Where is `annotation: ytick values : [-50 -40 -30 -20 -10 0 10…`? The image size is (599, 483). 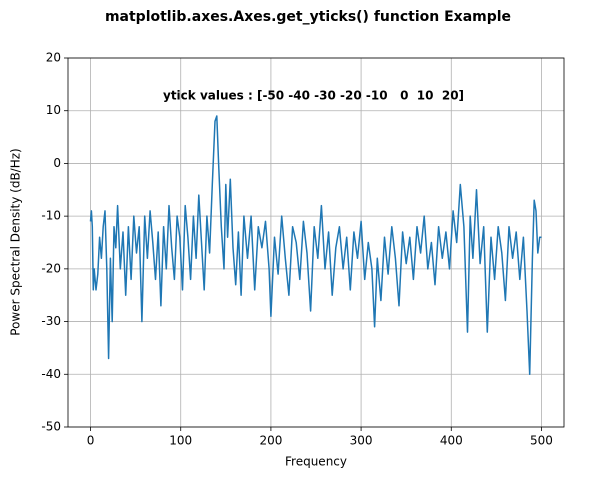 annotation: ytick values : [-50 -40 -30 -20 -10 0 10… is located at coordinates (313, 96).